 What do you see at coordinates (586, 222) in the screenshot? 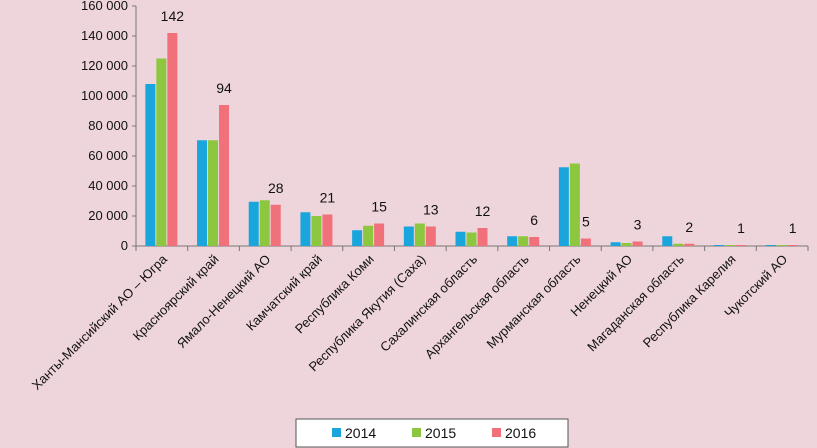
I see `data-label: 5` at bounding box center [586, 222].